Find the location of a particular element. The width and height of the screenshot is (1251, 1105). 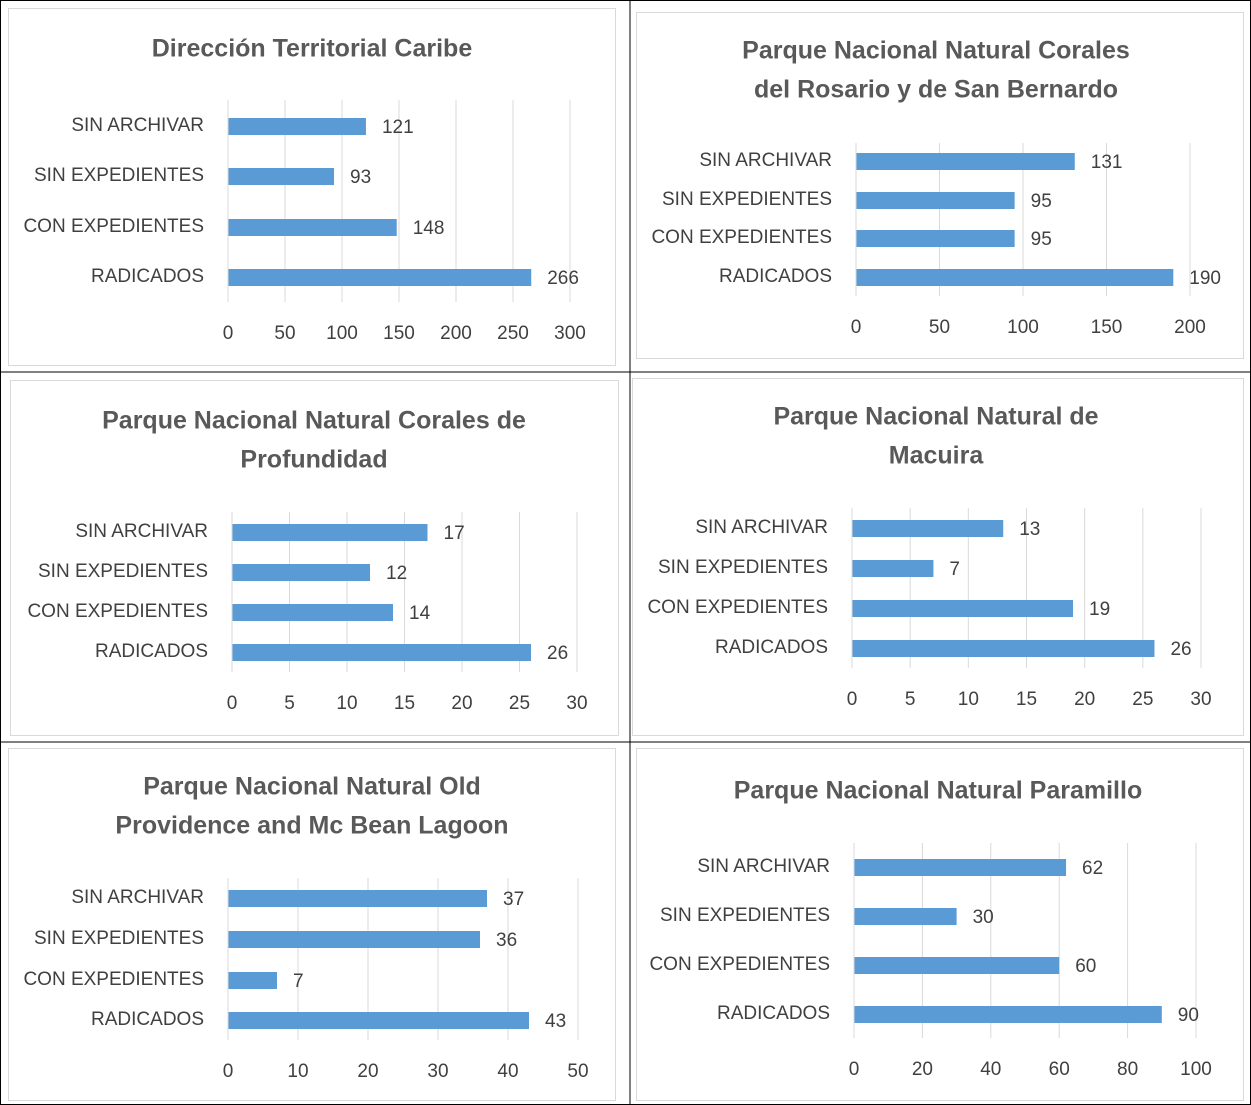

chart-title: Dirección Territorial Caribe is located at coordinates (312, 49).